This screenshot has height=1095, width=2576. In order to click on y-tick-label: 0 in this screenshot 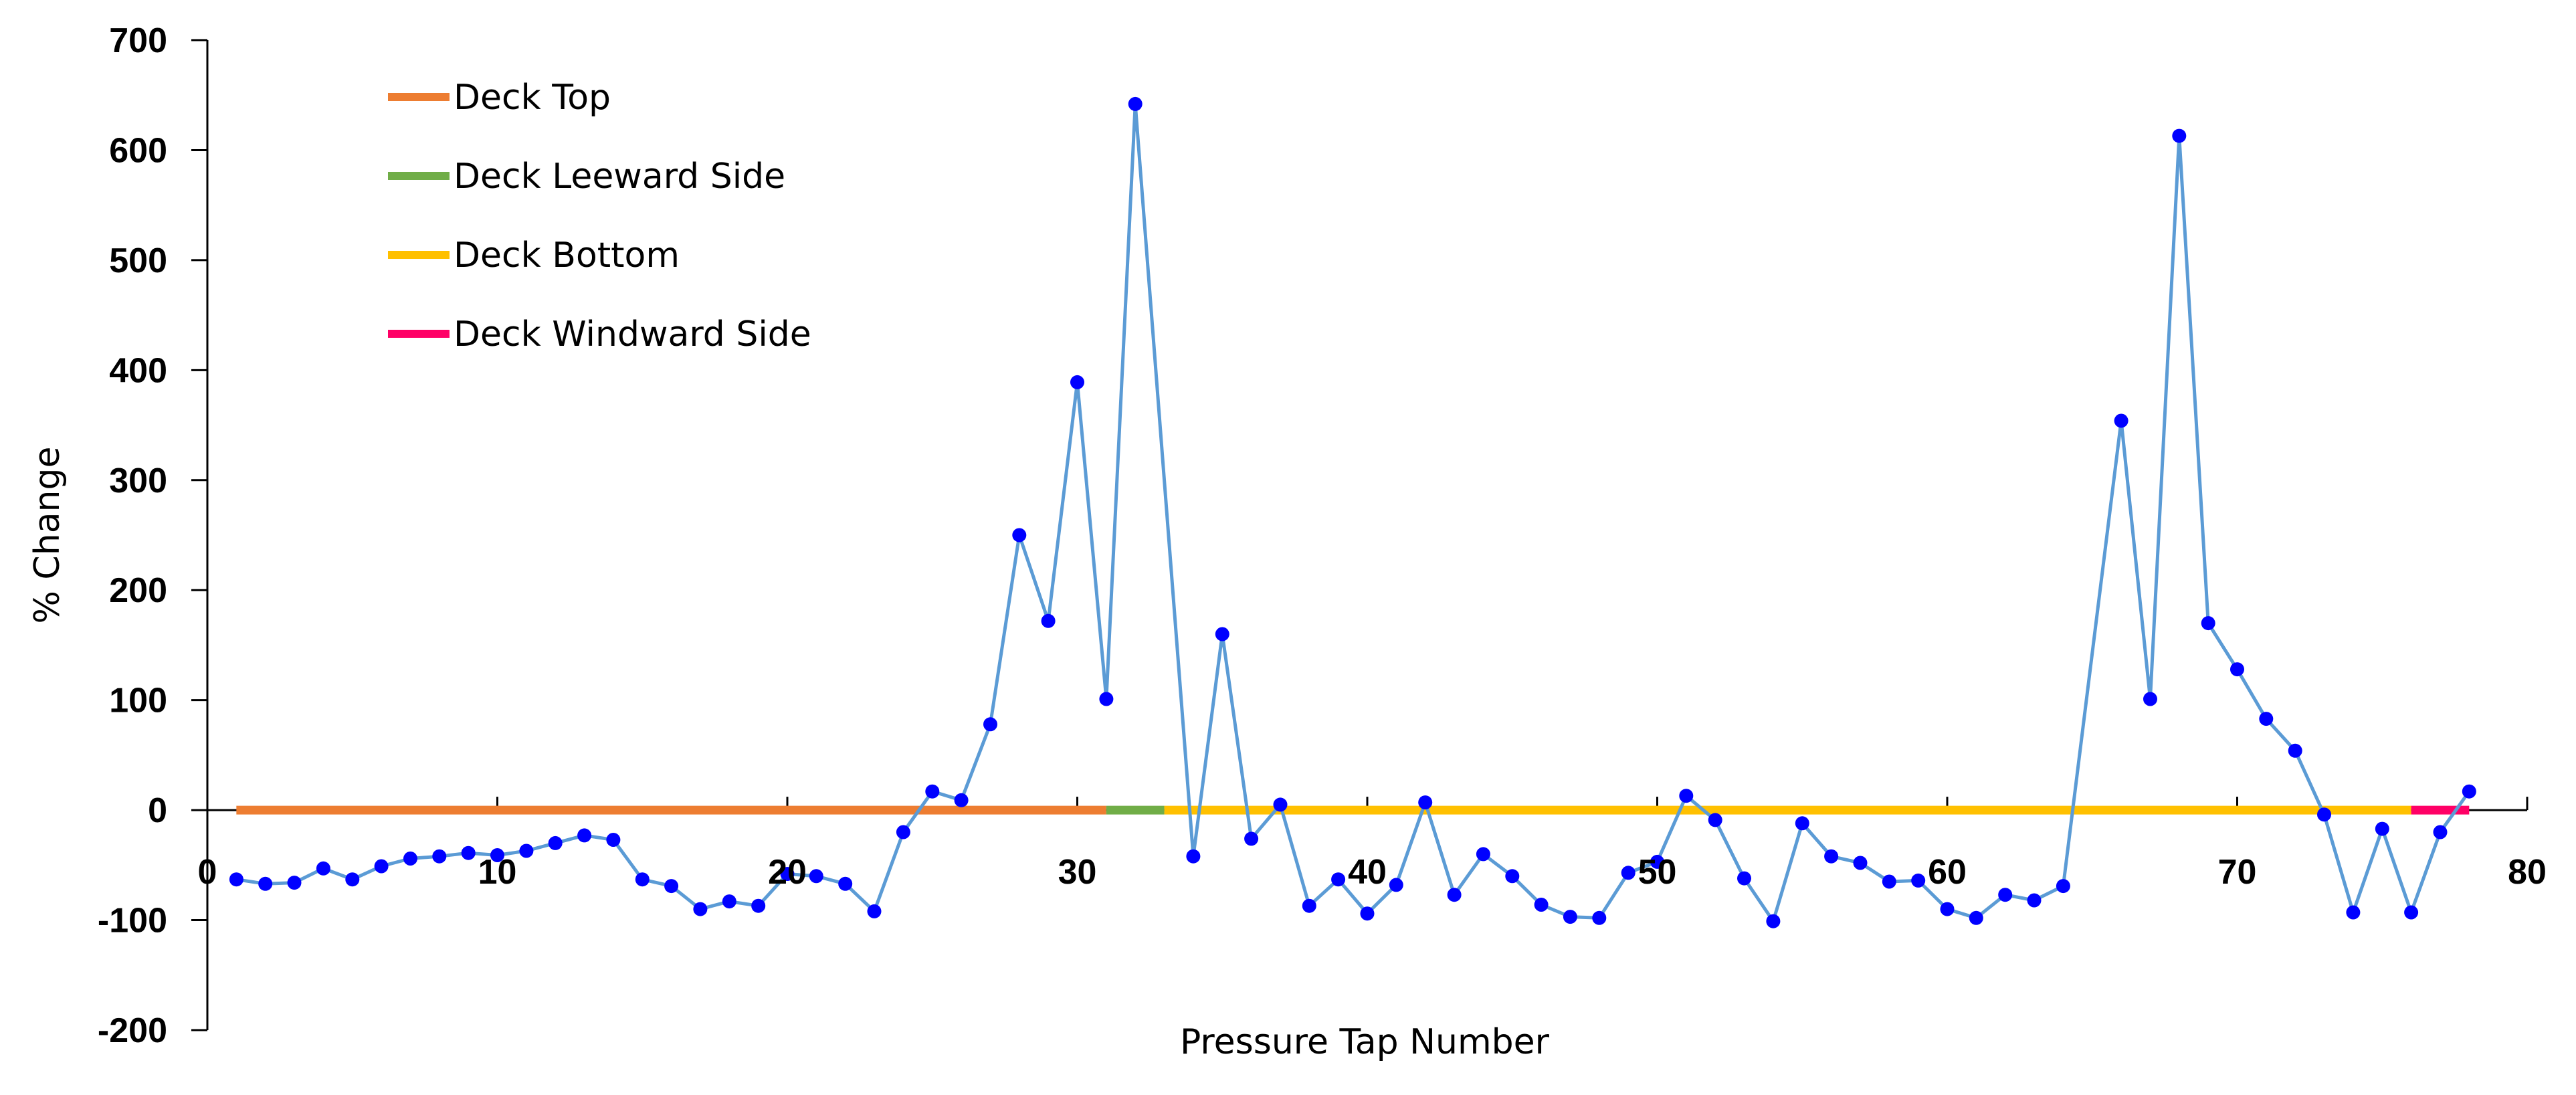, I will do `click(157, 811)`.